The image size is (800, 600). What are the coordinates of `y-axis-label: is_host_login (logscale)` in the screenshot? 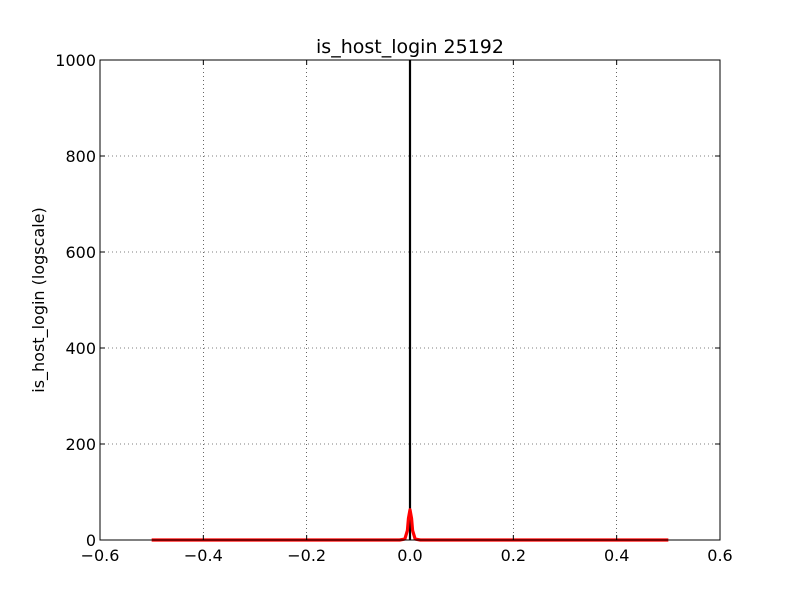 It's located at (39, 299).